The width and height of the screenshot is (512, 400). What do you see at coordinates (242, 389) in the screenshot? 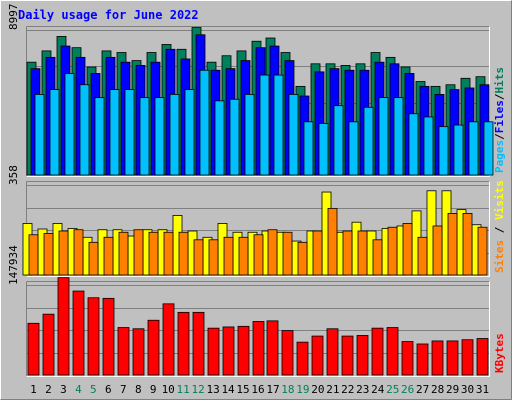
I see `x-tick-label-day-15: 15` at bounding box center [242, 389].